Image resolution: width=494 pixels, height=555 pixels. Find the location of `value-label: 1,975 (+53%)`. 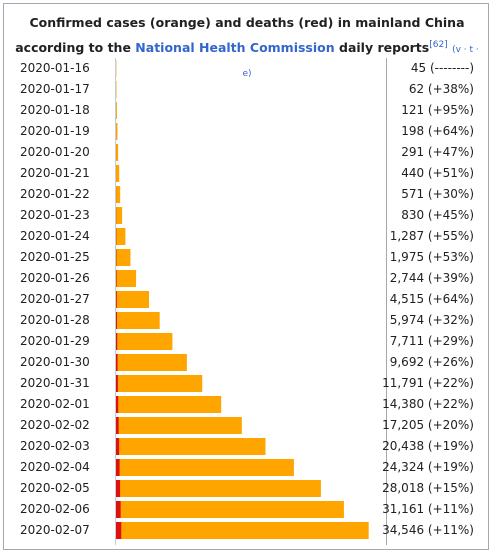

value-label: 1,975 (+53%) is located at coordinates (432, 257).